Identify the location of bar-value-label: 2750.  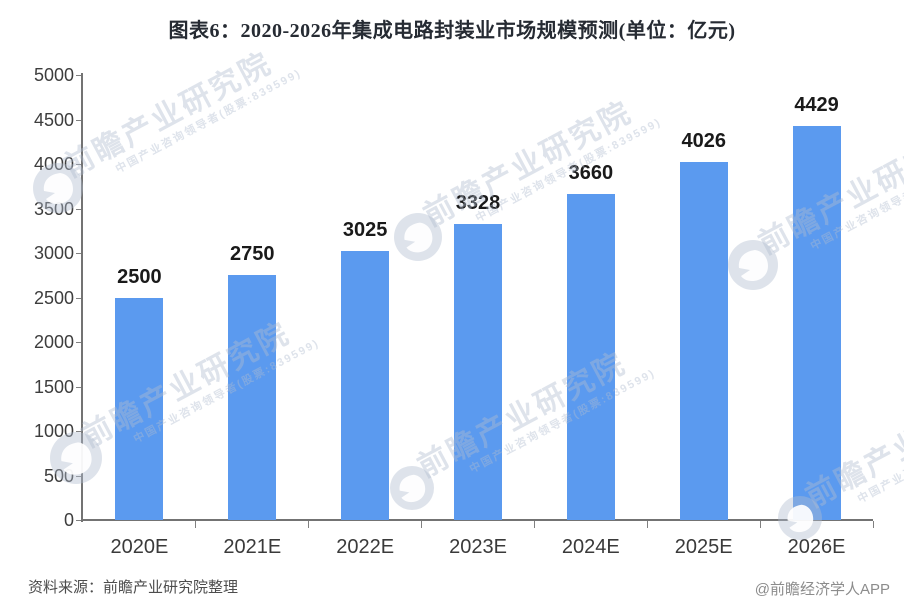
(252, 254).